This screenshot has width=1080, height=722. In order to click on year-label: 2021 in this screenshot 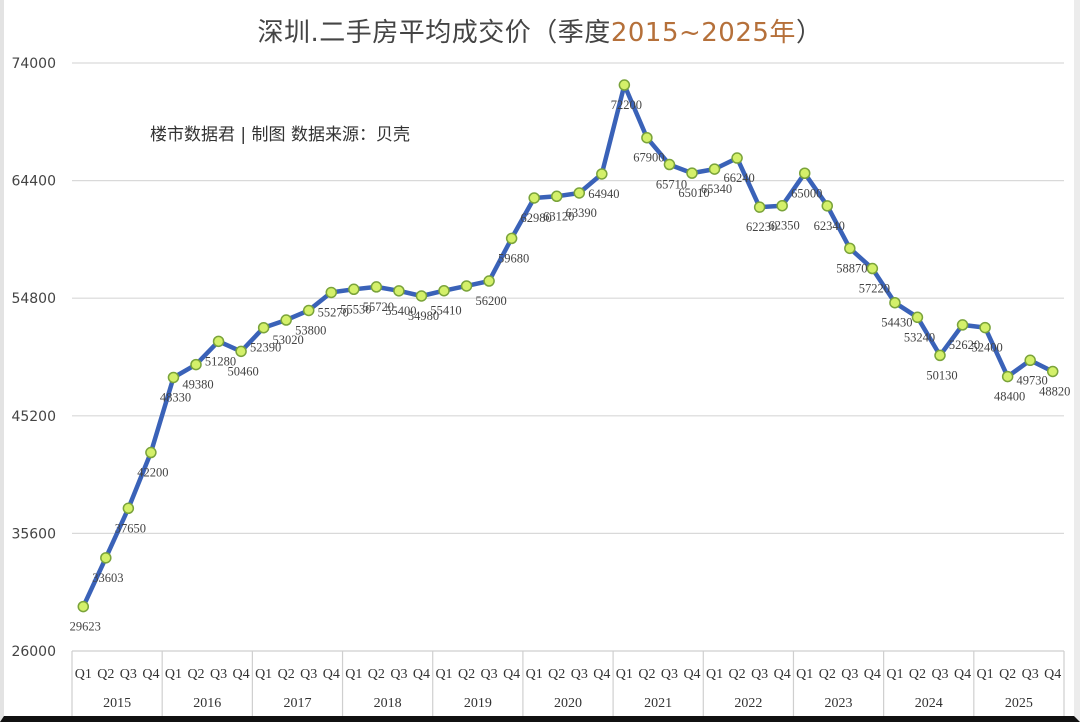, I will do `click(658, 703)`.